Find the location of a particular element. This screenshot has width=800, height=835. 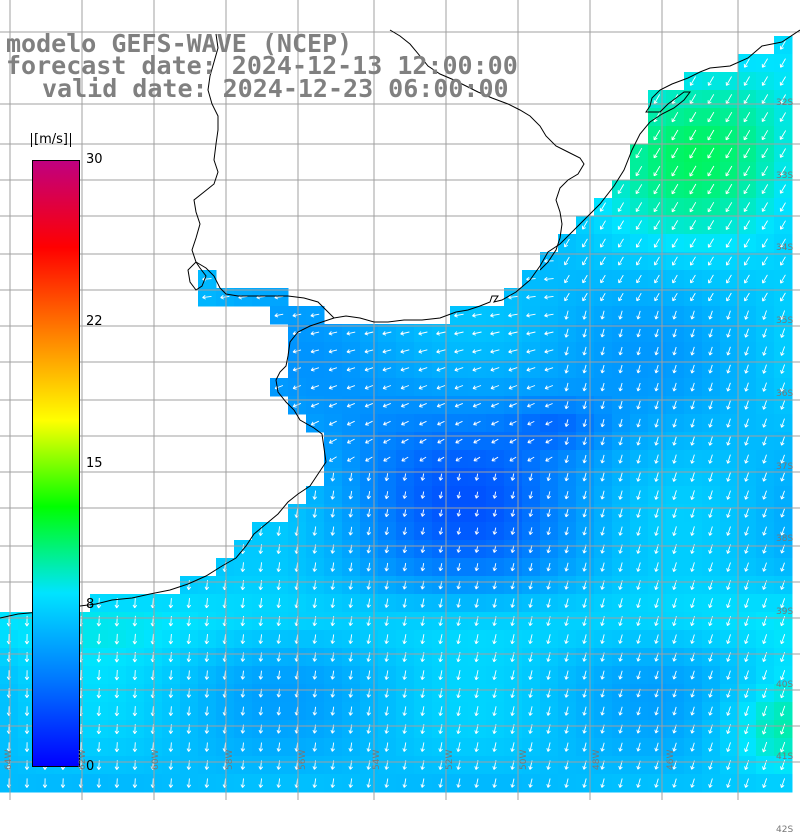

colorbar-tick-label: 15 is located at coordinates (94, 463).